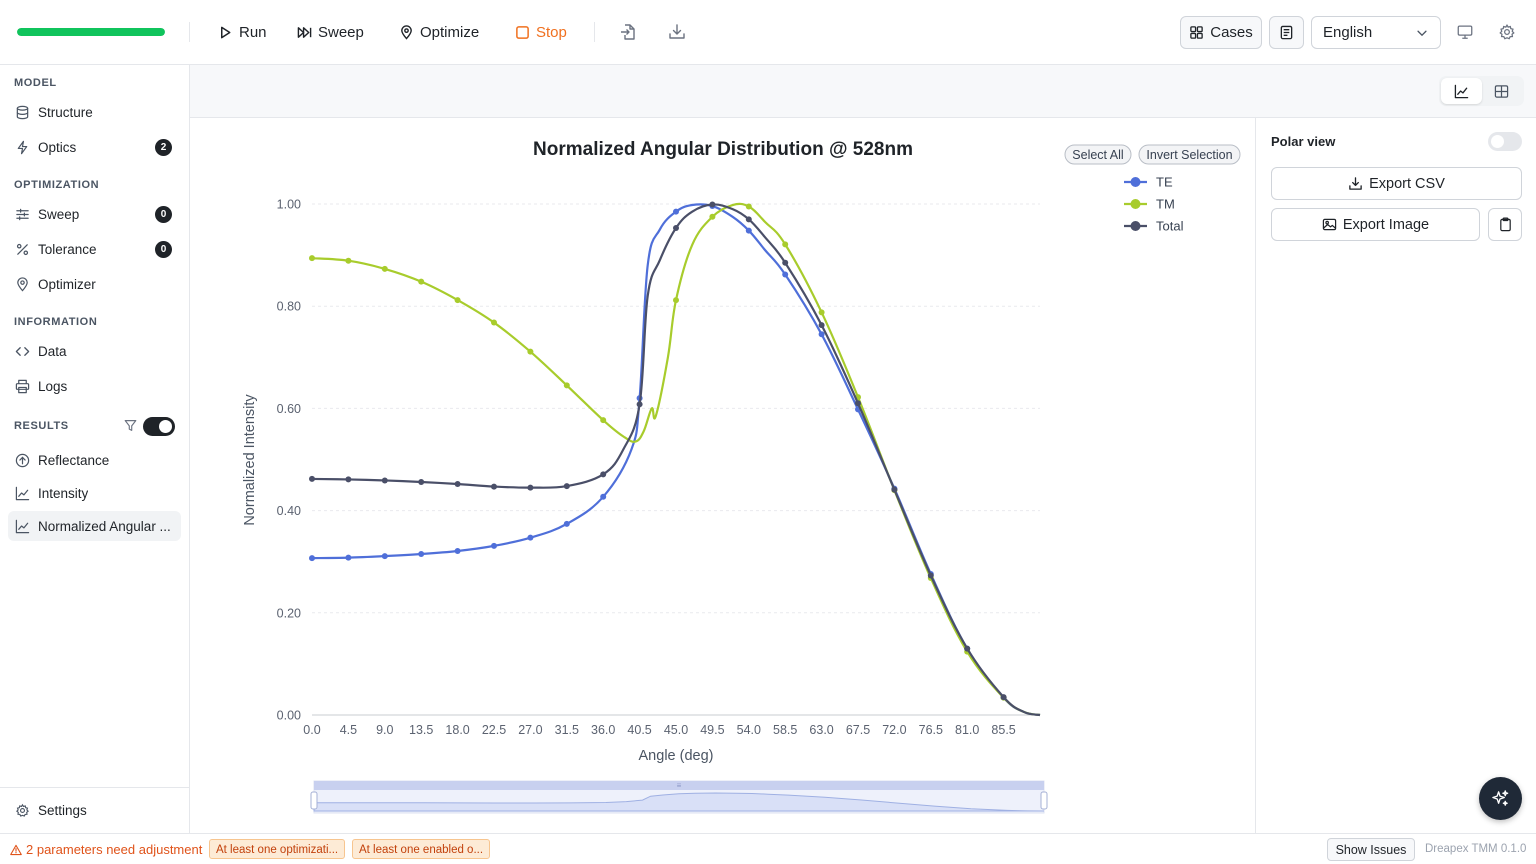 The width and height of the screenshot is (1536, 864). Describe the element at coordinates (1154, 226) in the screenshot. I see `legend-item-total: Total` at that location.